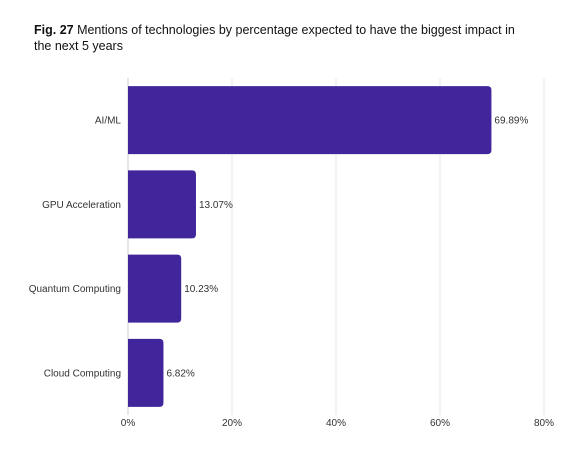 Image resolution: width=581 pixels, height=468 pixels. Describe the element at coordinates (81, 205) in the screenshot. I see `category-label: GPU Acceleration` at that location.